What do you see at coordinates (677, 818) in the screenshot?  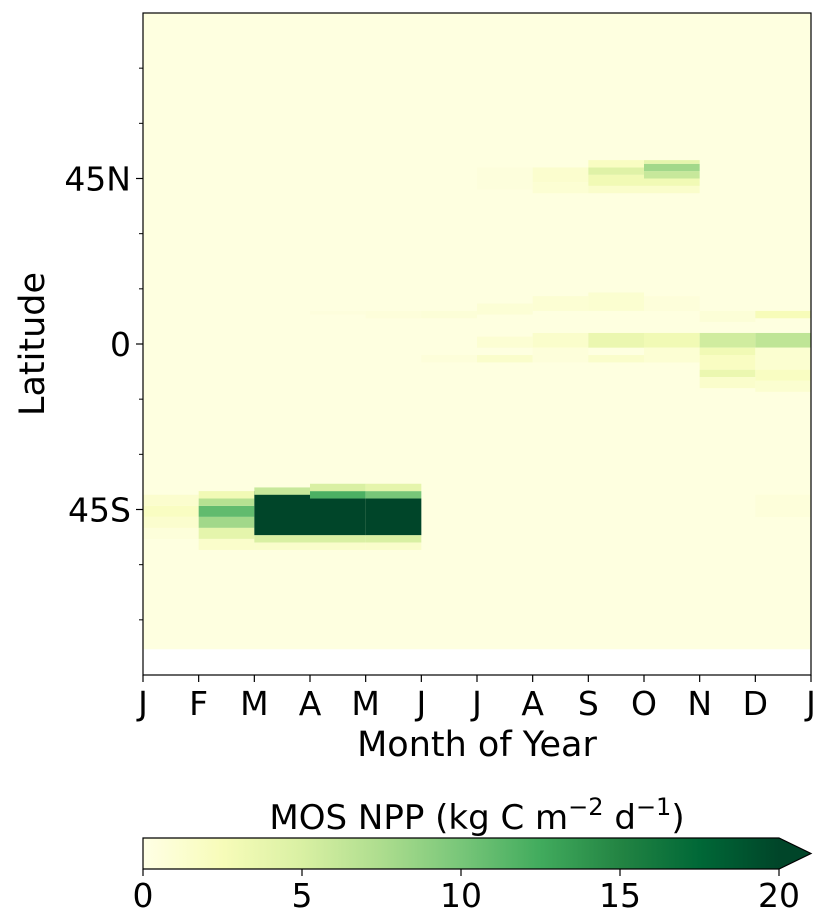 I see `colorbar-label-end: )` at bounding box center [677, 818].